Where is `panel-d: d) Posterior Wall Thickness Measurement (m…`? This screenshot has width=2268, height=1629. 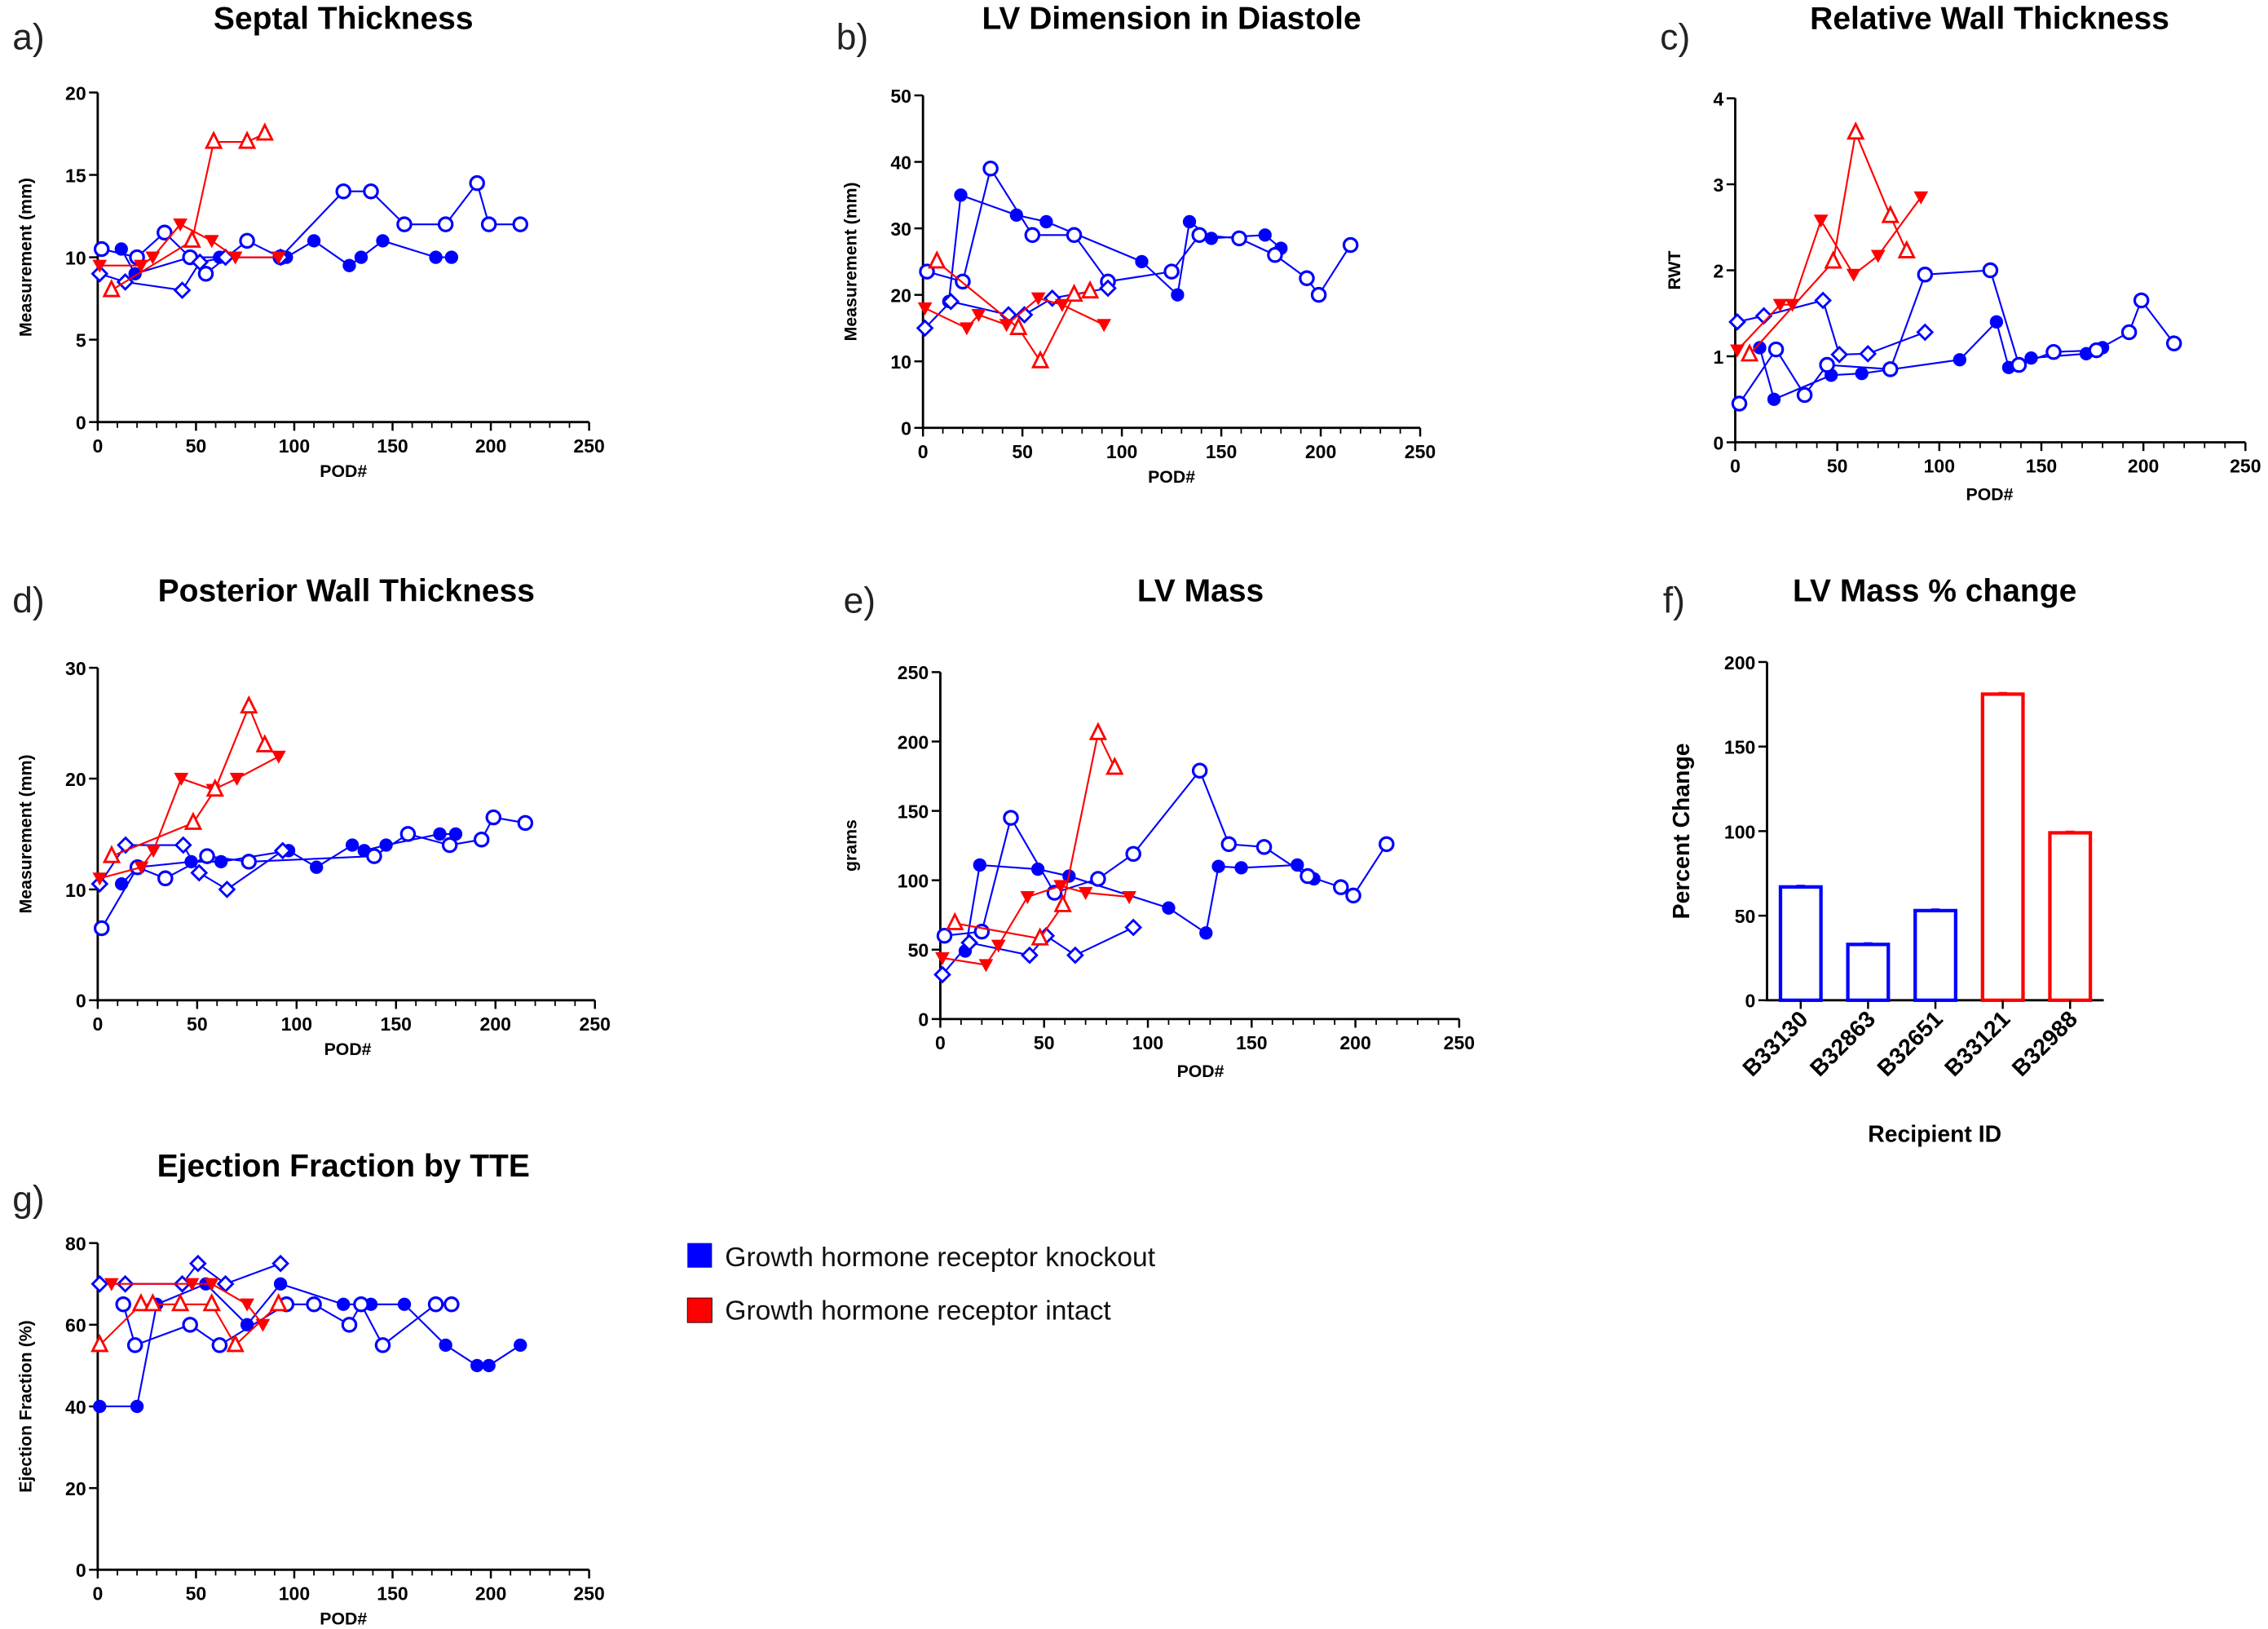
panel-d: d) Posterior Wall Thickness Measurement (m… is located at coordinates (311, 817).